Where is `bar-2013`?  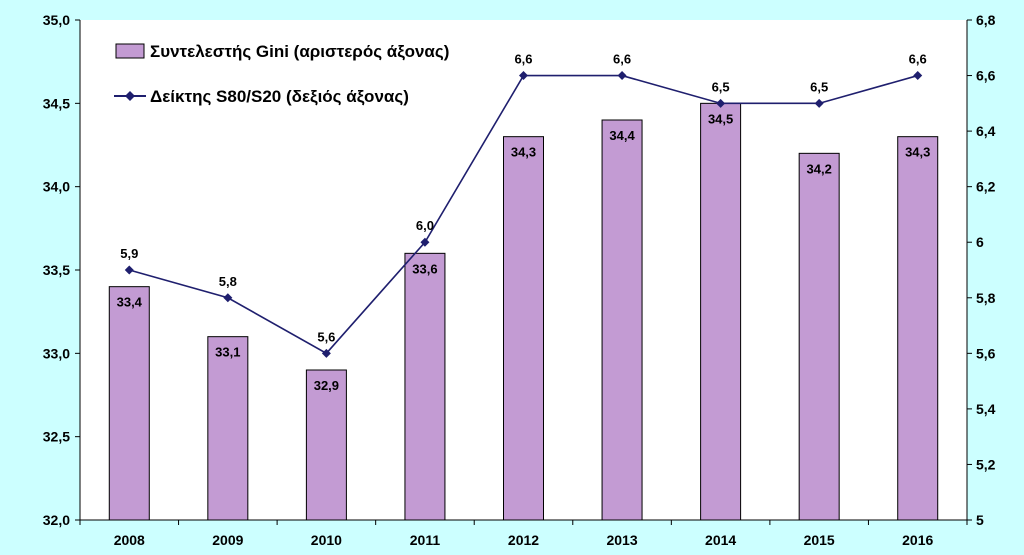
bar-2013 is located at coordinates (622, 320).